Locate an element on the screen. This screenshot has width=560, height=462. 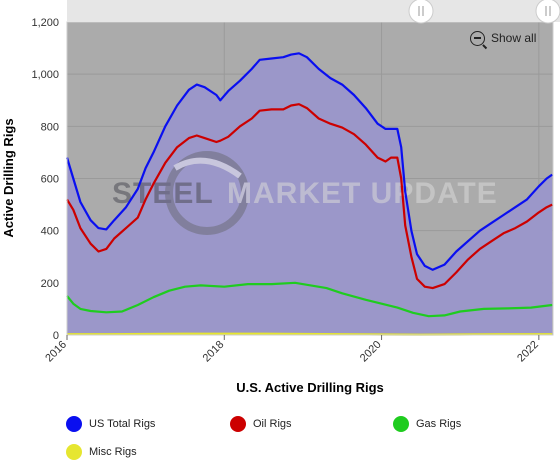
show-all-button: Show all is located at coordinates (503, 38).